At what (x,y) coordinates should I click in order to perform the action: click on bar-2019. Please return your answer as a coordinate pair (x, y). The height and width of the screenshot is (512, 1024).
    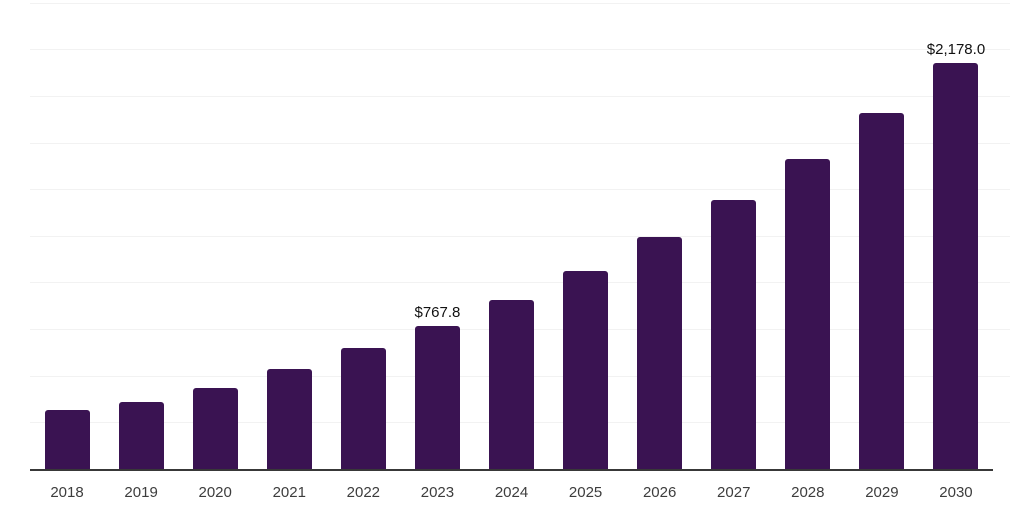
    Looking at the image, I should click on (141, 435).